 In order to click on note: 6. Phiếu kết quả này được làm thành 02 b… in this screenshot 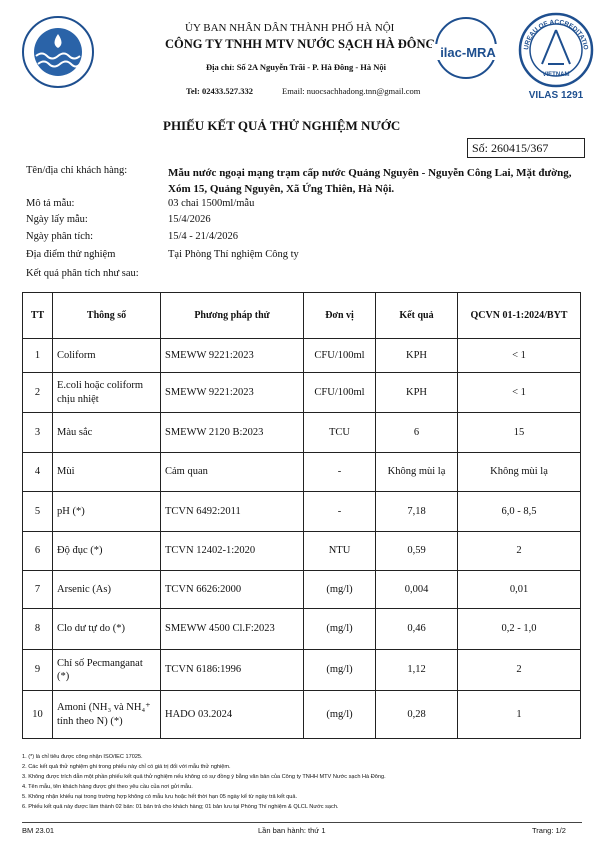, I will do `click(180, 807)`.